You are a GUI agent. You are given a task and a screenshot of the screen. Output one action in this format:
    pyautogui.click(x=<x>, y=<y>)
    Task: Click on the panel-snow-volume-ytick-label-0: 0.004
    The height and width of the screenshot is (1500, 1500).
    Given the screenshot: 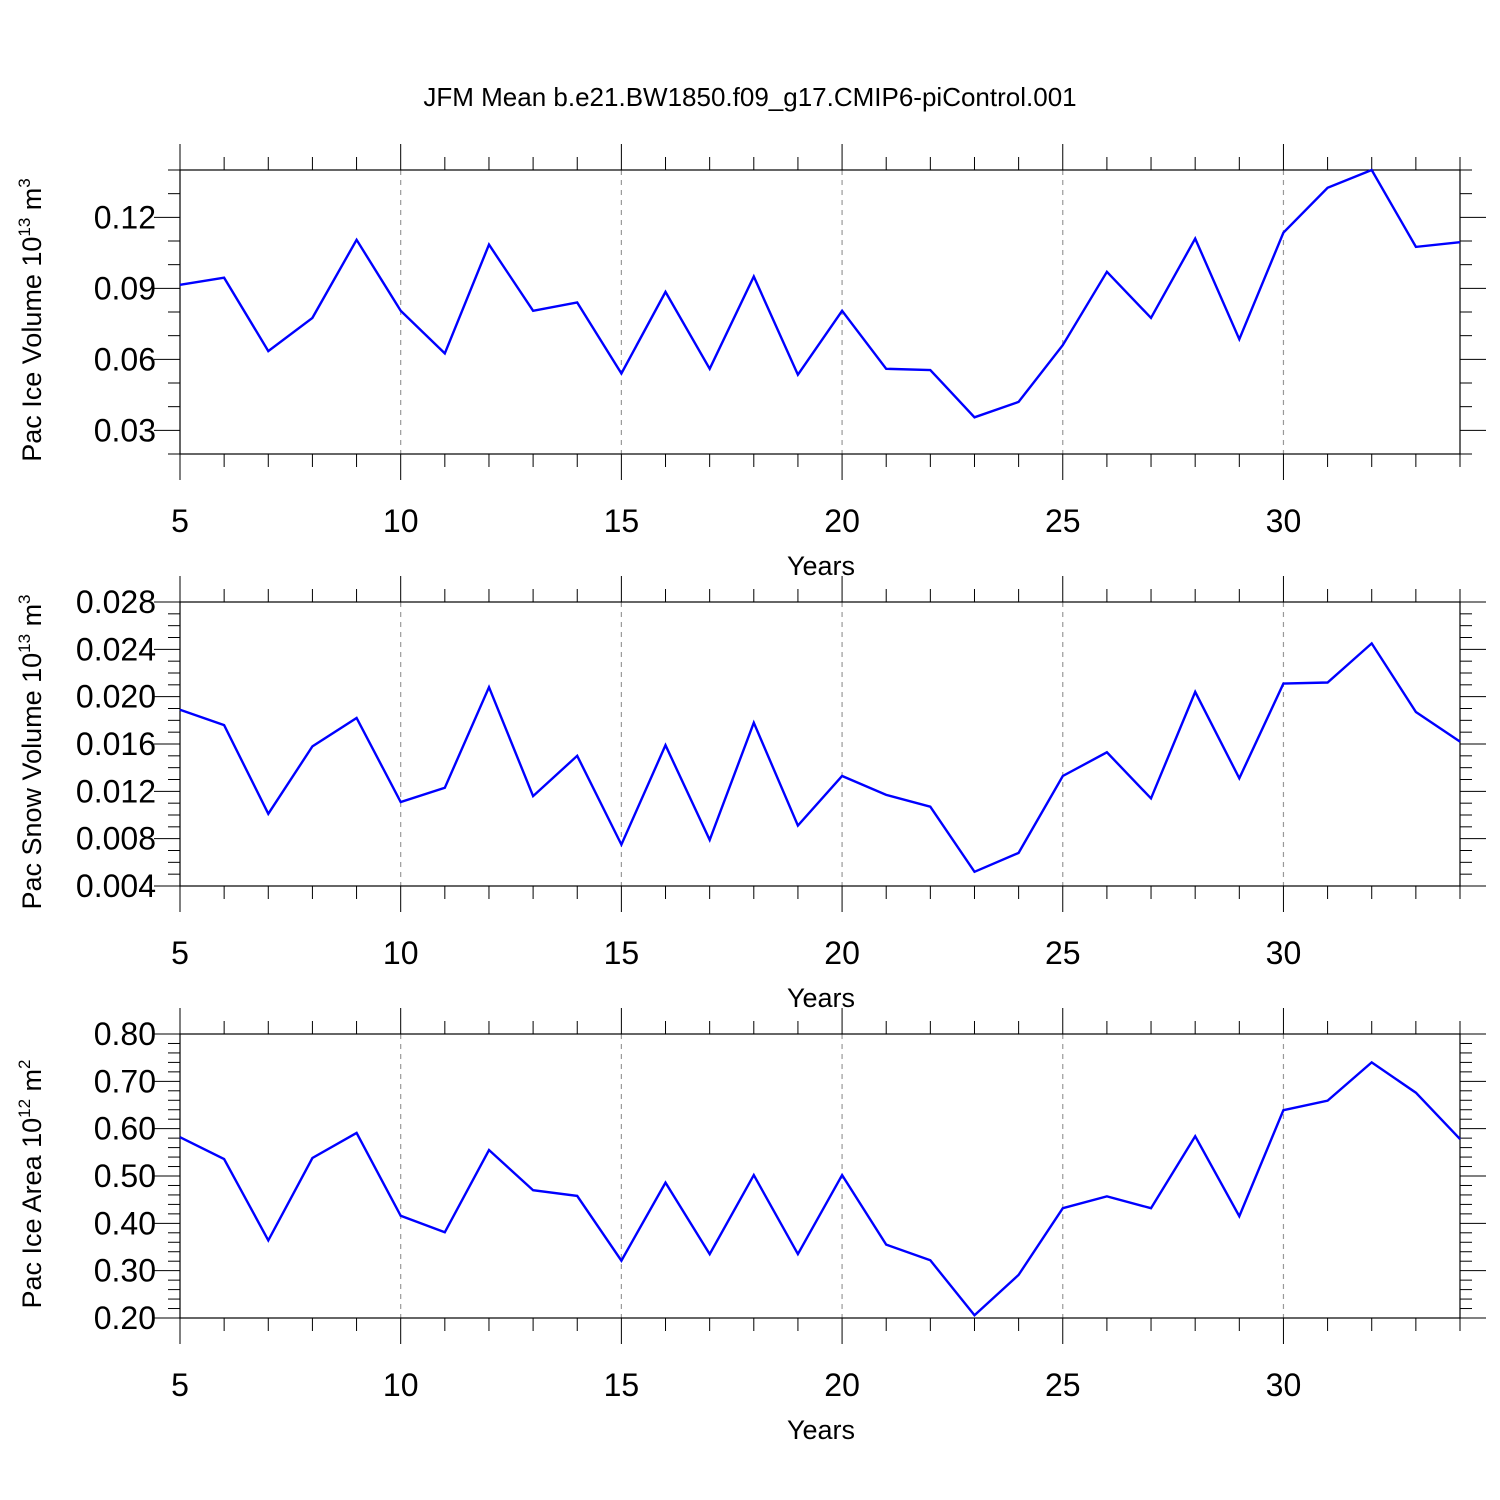 What is the action you would take?
    pyautogui.click(x=116, y=886)
    